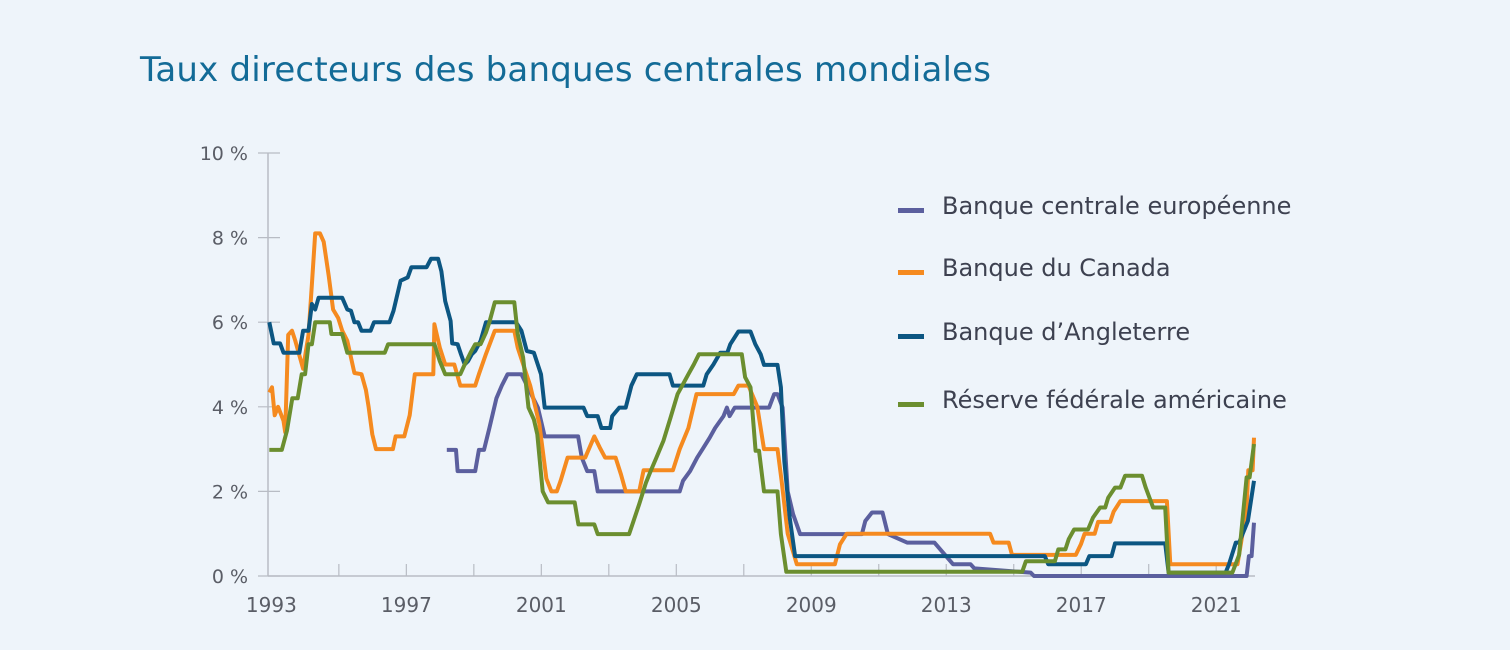 The width and height of the screenshot is (1510, 650). I want to click on y-tick-label: 2 %, so click(230, 492).